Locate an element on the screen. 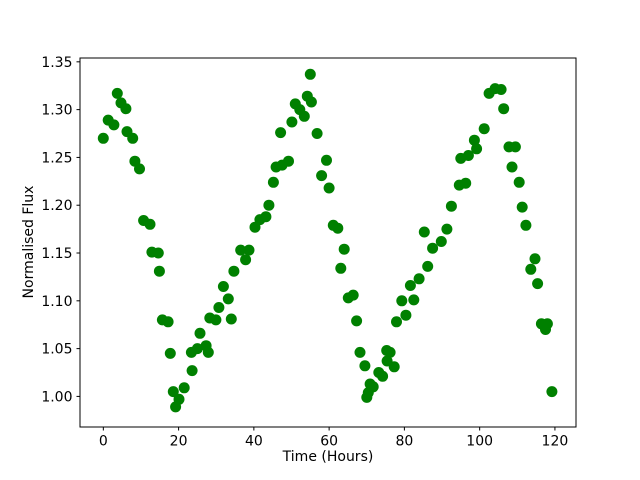 The height and width of the screenshot is (480, 640). x-tick-label: 80 is located at coordinates (404, 442).